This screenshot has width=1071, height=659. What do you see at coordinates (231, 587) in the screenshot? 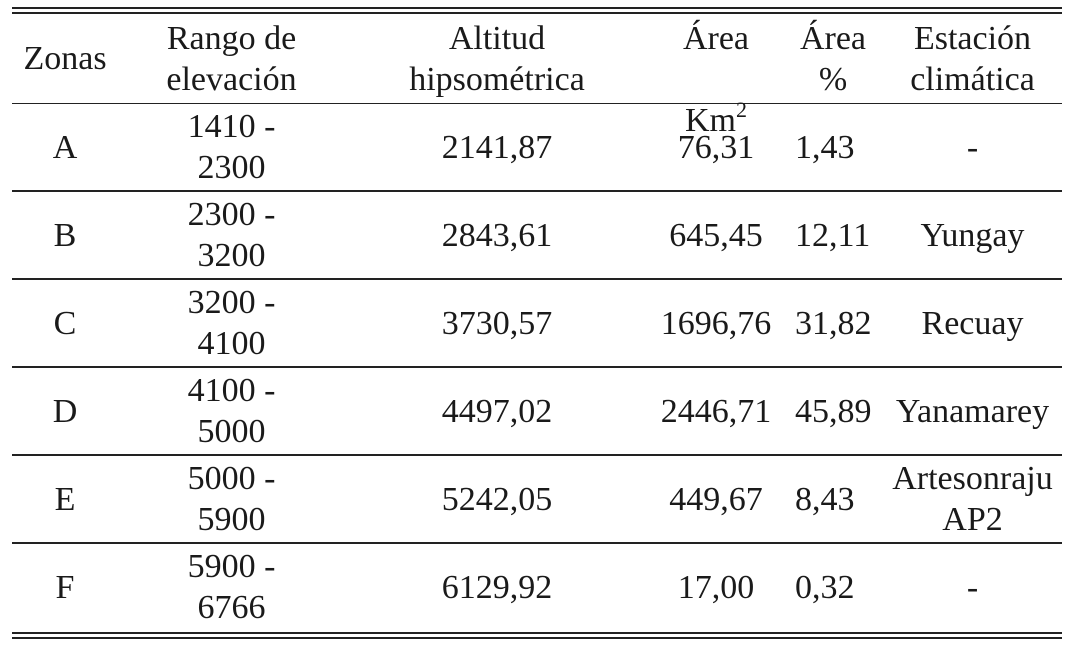
I see `cell-rango-elevacion: 5900 - 6766` at bounding box center [231, 587].